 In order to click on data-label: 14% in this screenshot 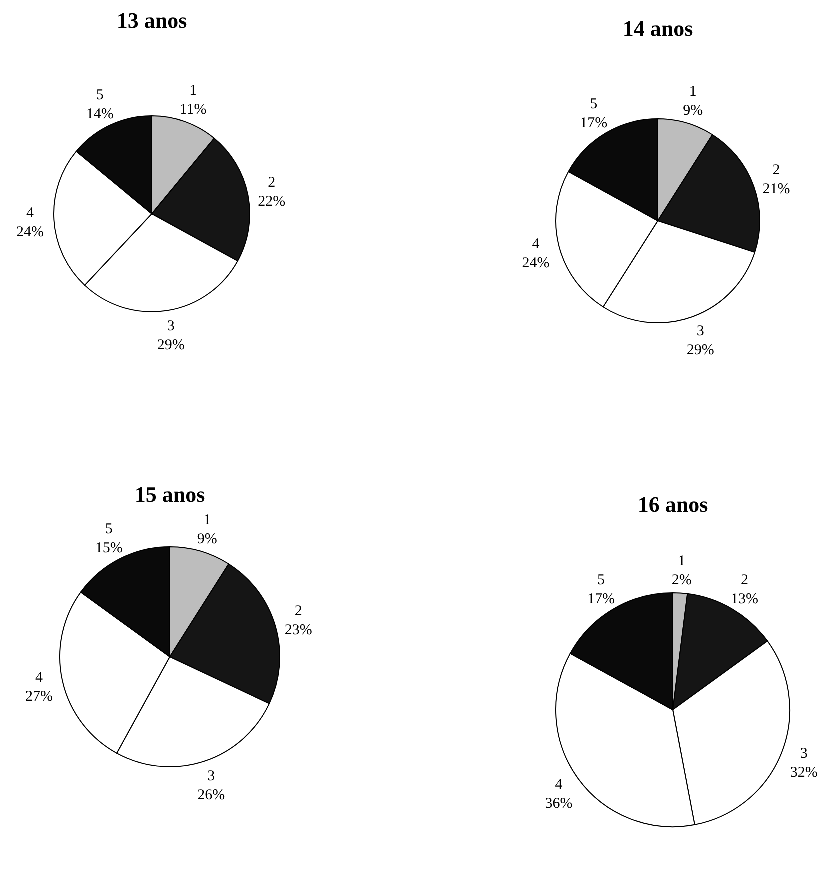, I will do `click(100, 114)`.